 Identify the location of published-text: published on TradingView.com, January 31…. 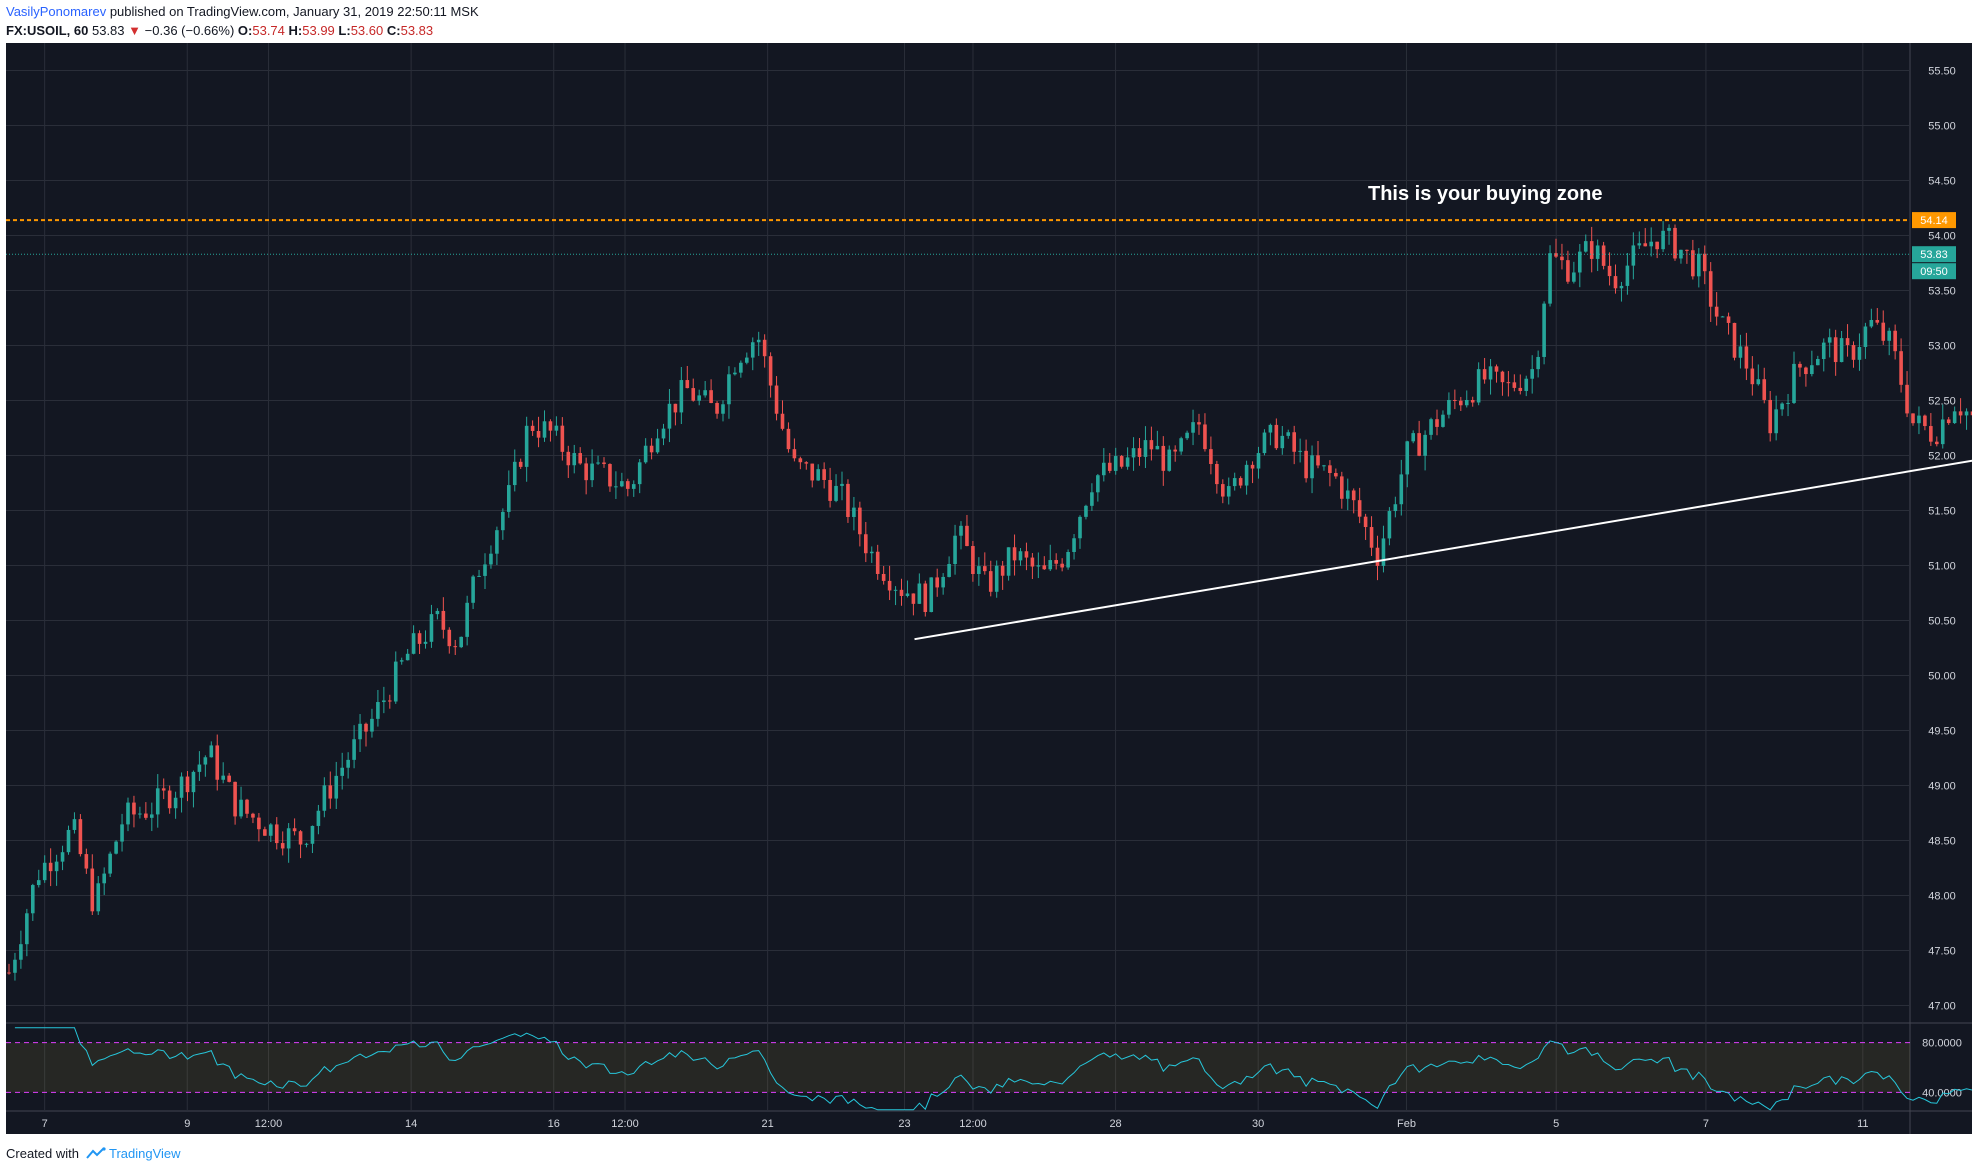
(294, 11).